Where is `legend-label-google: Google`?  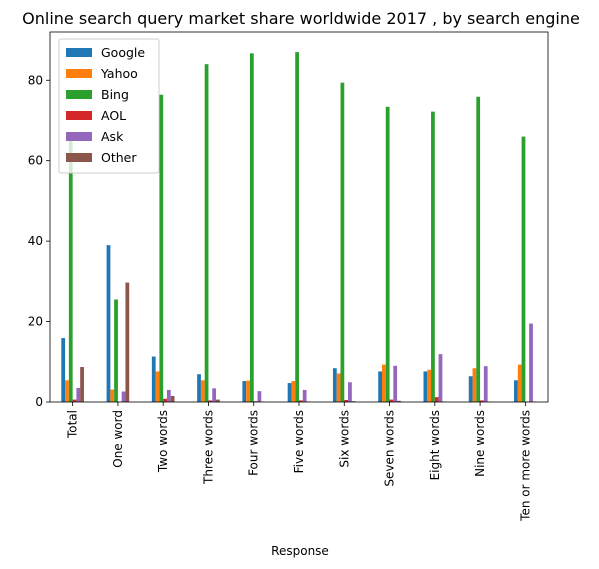 legend-label-google: Google is located at coordinates (123, 52).